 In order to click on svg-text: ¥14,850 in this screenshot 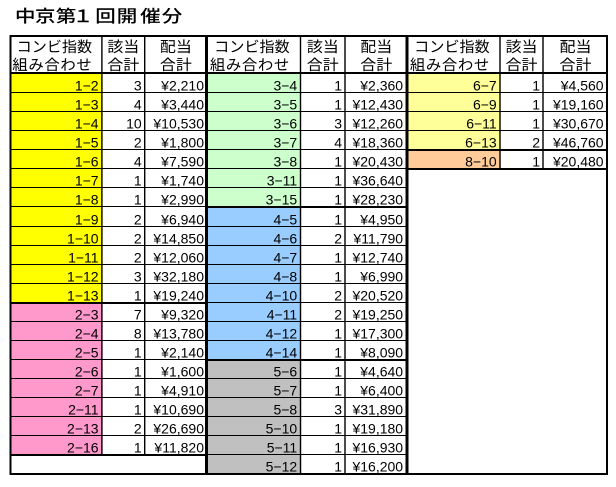, I will do `click(178, 239)`.